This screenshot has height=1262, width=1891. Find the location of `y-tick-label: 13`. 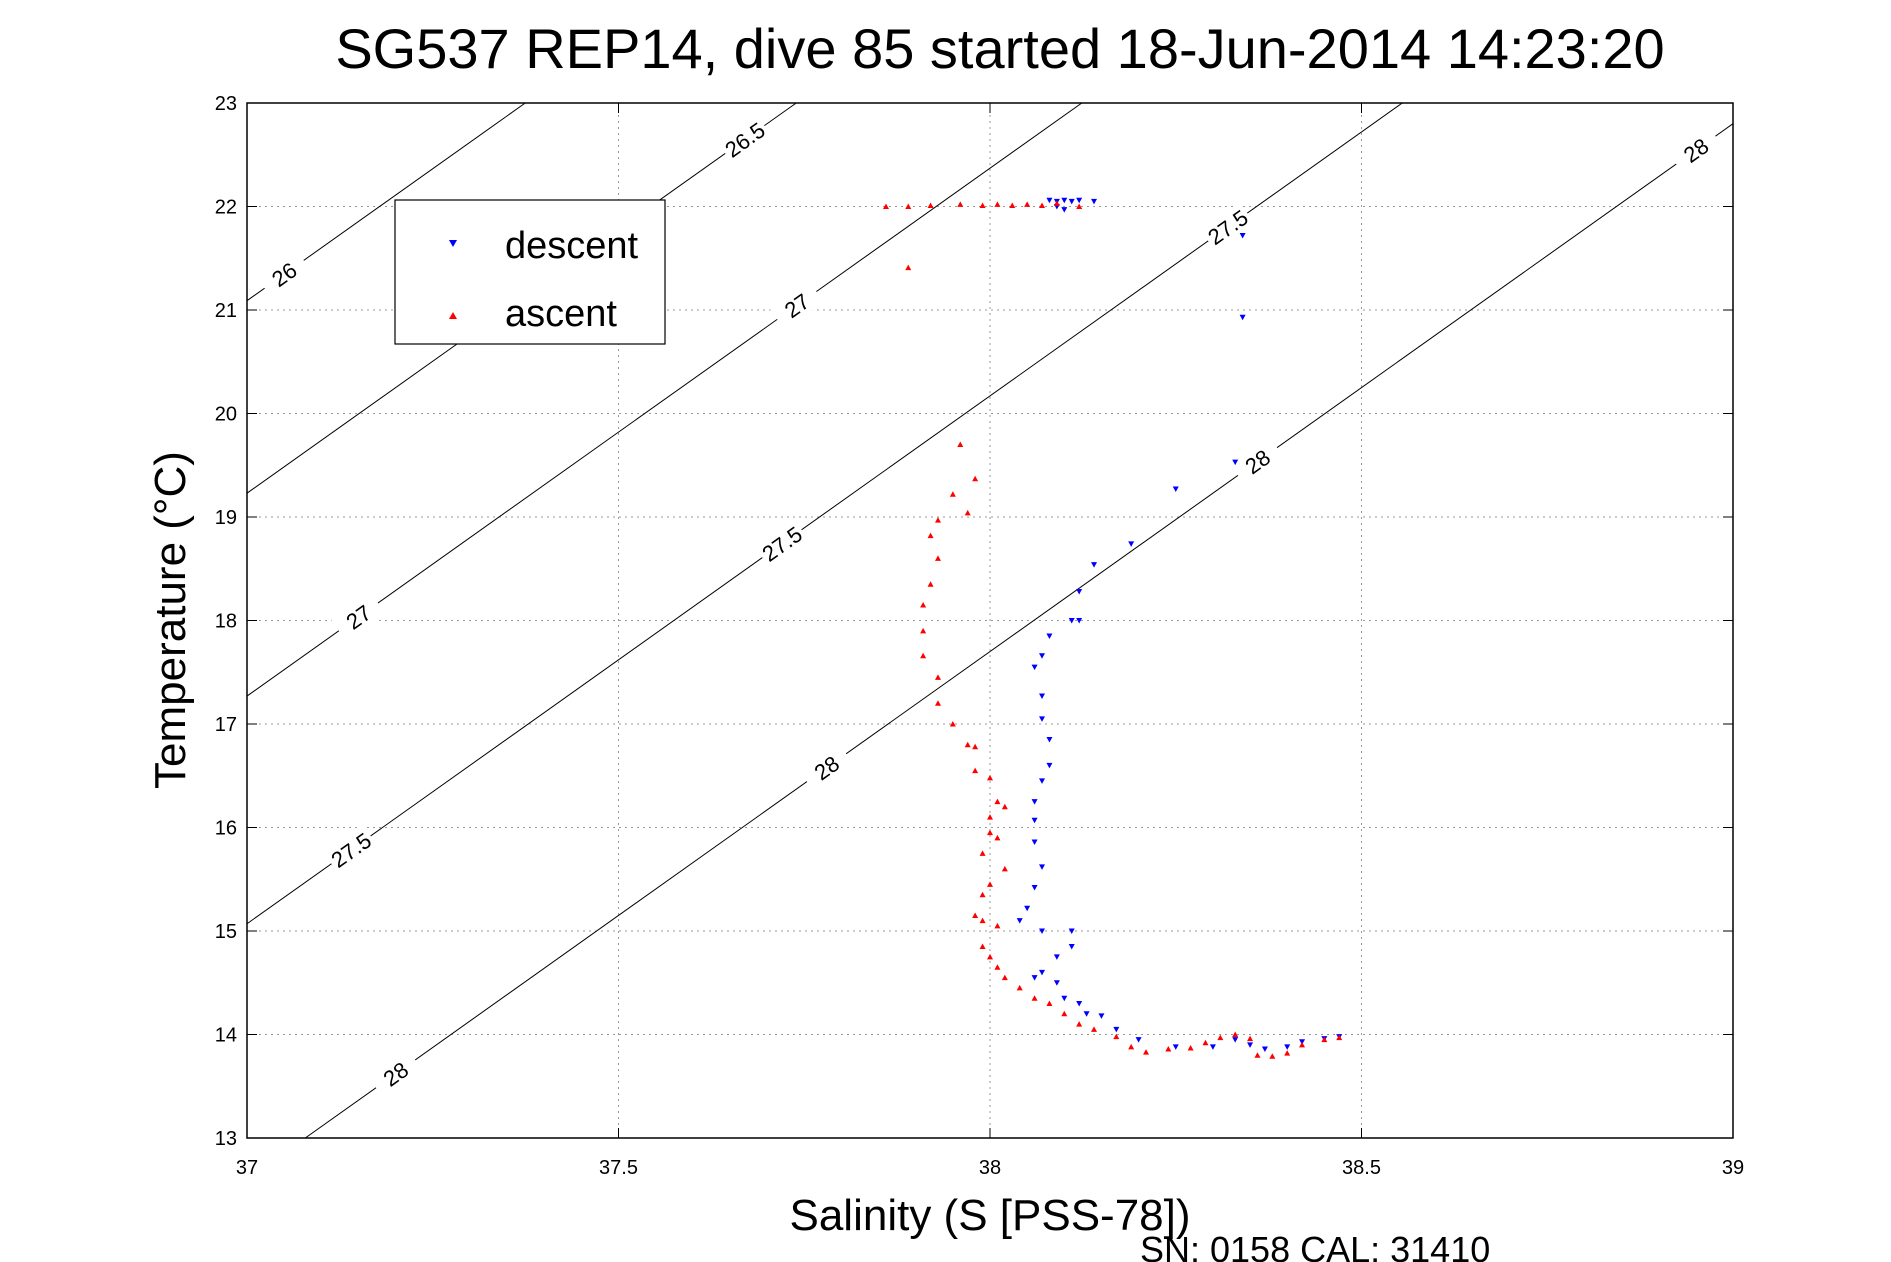

y-tick-label: 13 is located at coordinates (226, 1139).